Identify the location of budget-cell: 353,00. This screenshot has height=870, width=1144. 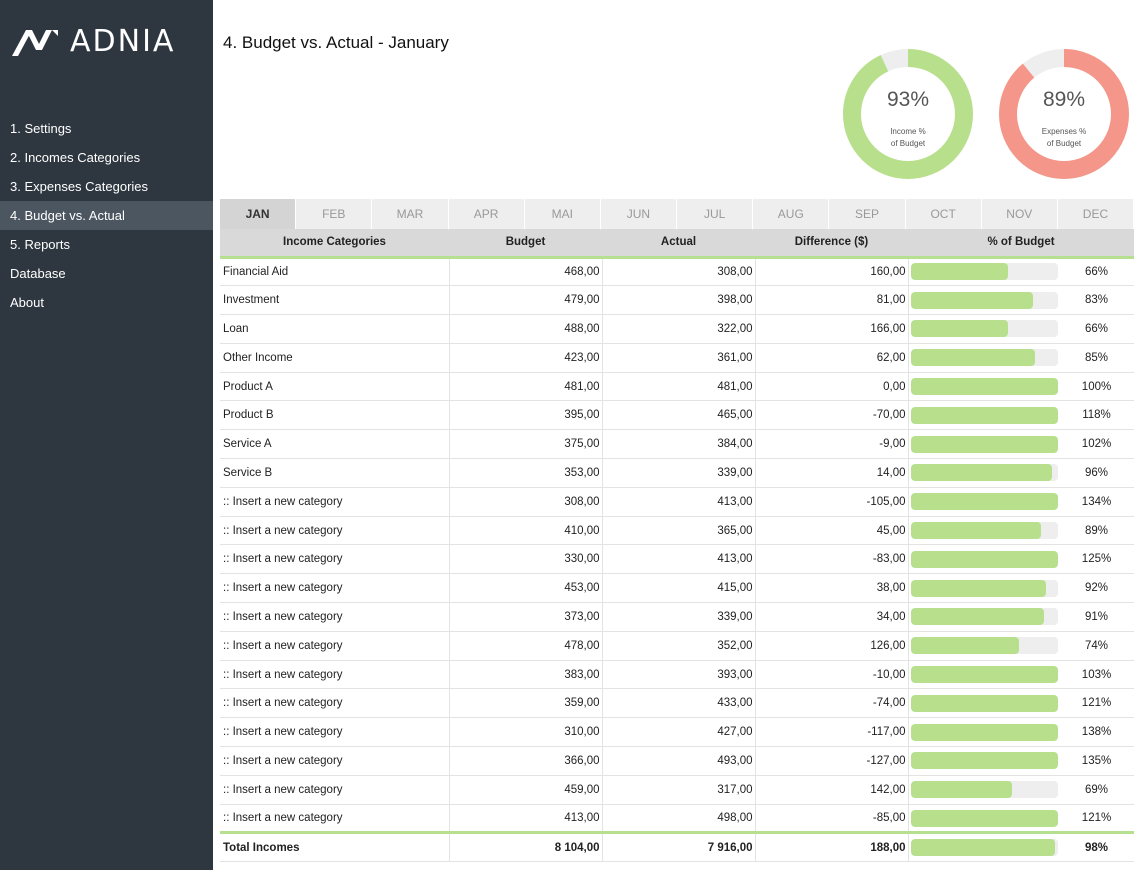
(526, 473).